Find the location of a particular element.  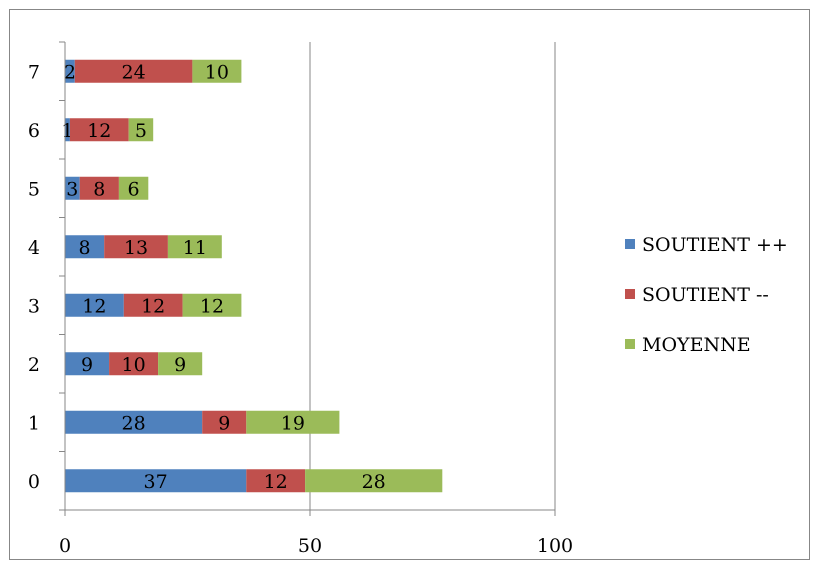

data-label-2-2: 9 is located at coordinates (180, 365).